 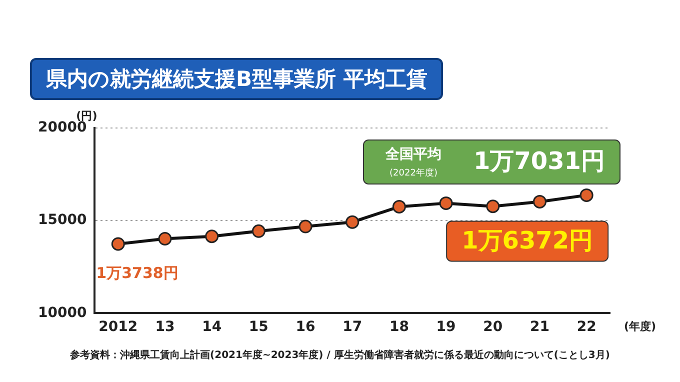 What do you see at coordinates (493, 327) in the screenshot?
I see `x-tick-label: 20` at bounding box center [493, 327].